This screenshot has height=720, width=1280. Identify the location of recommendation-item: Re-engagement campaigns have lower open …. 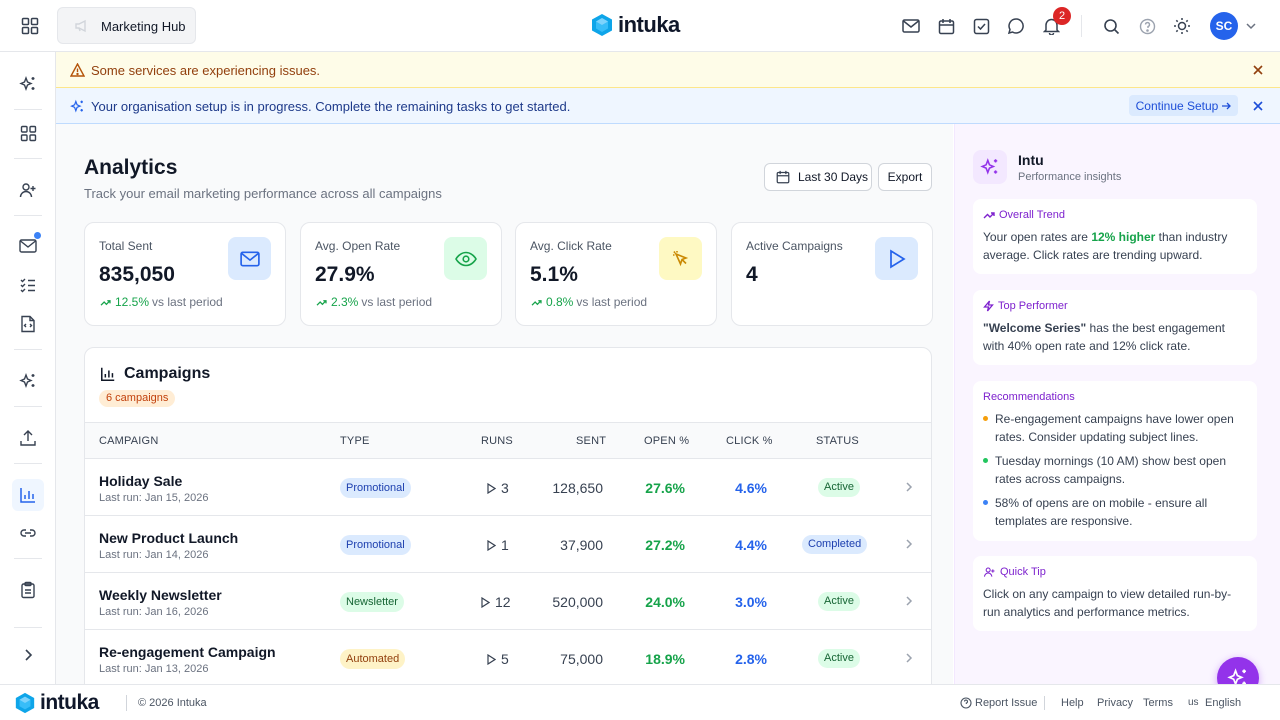
(1115, 428).